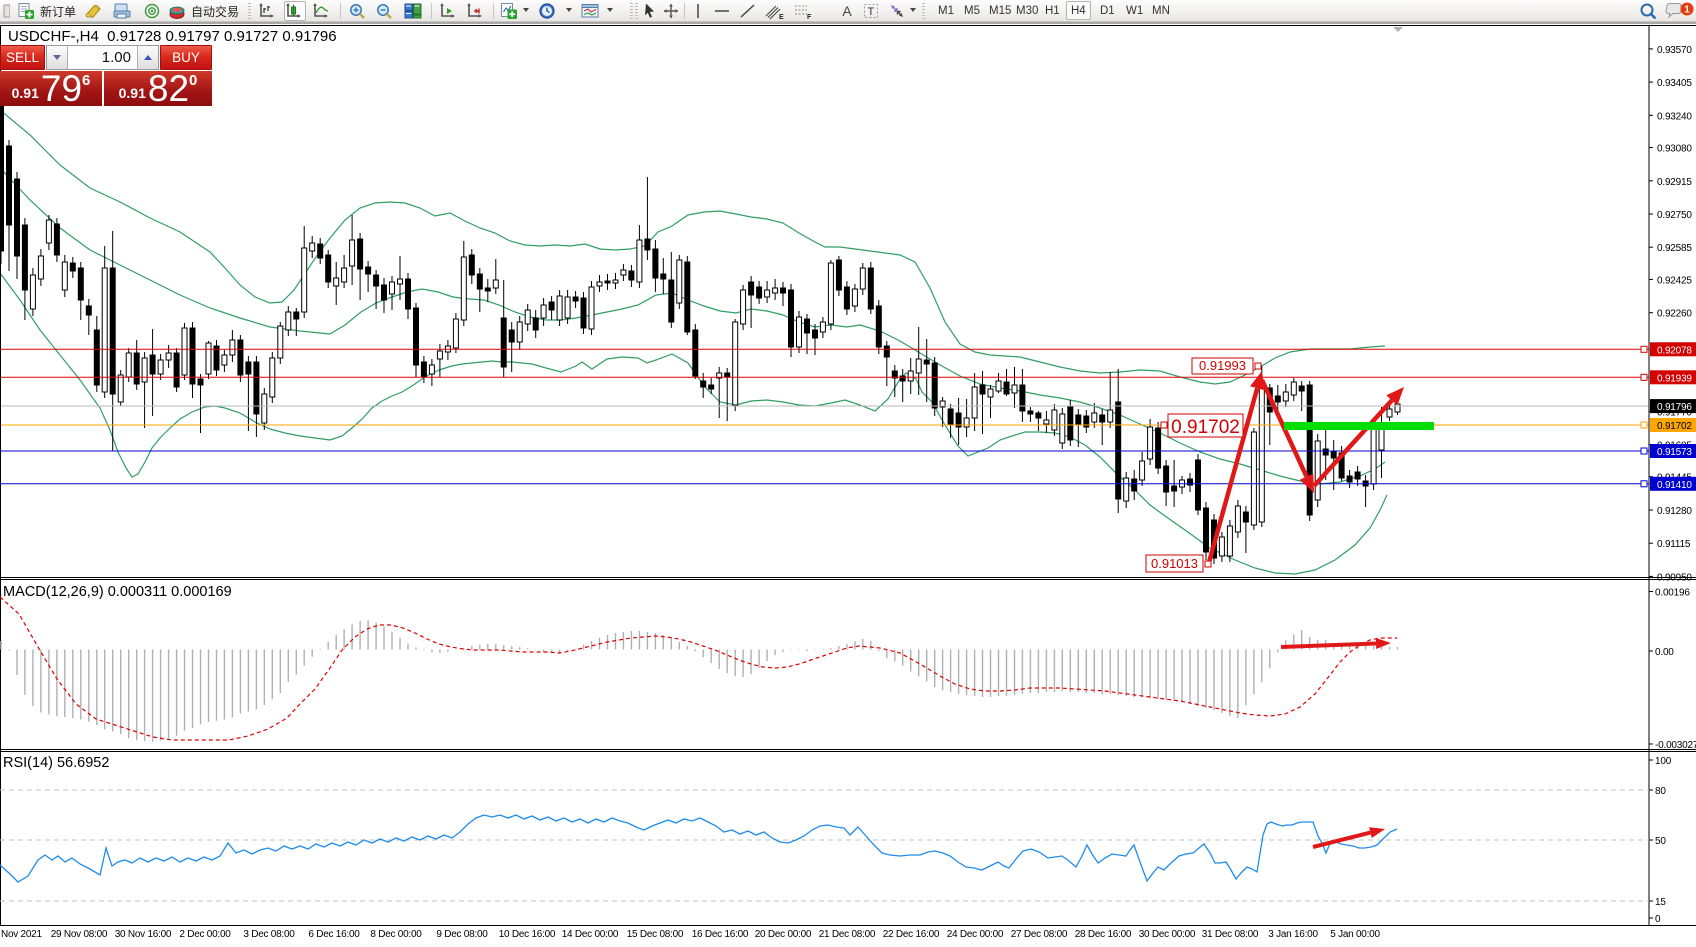 Image resolution: width=1696 pixels, height=947 pixels. I want to click on svg-text: 80, so click(1660, 791).